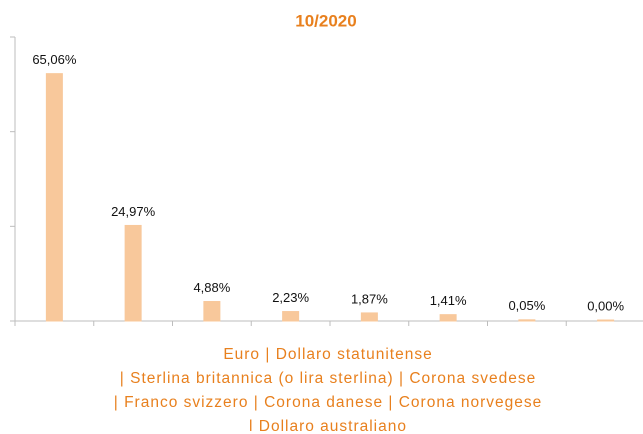  What do you see at coordinates (211, 287) in the screenshot?
I see `data-label: 4,88%` at bounding box center [211, 287].